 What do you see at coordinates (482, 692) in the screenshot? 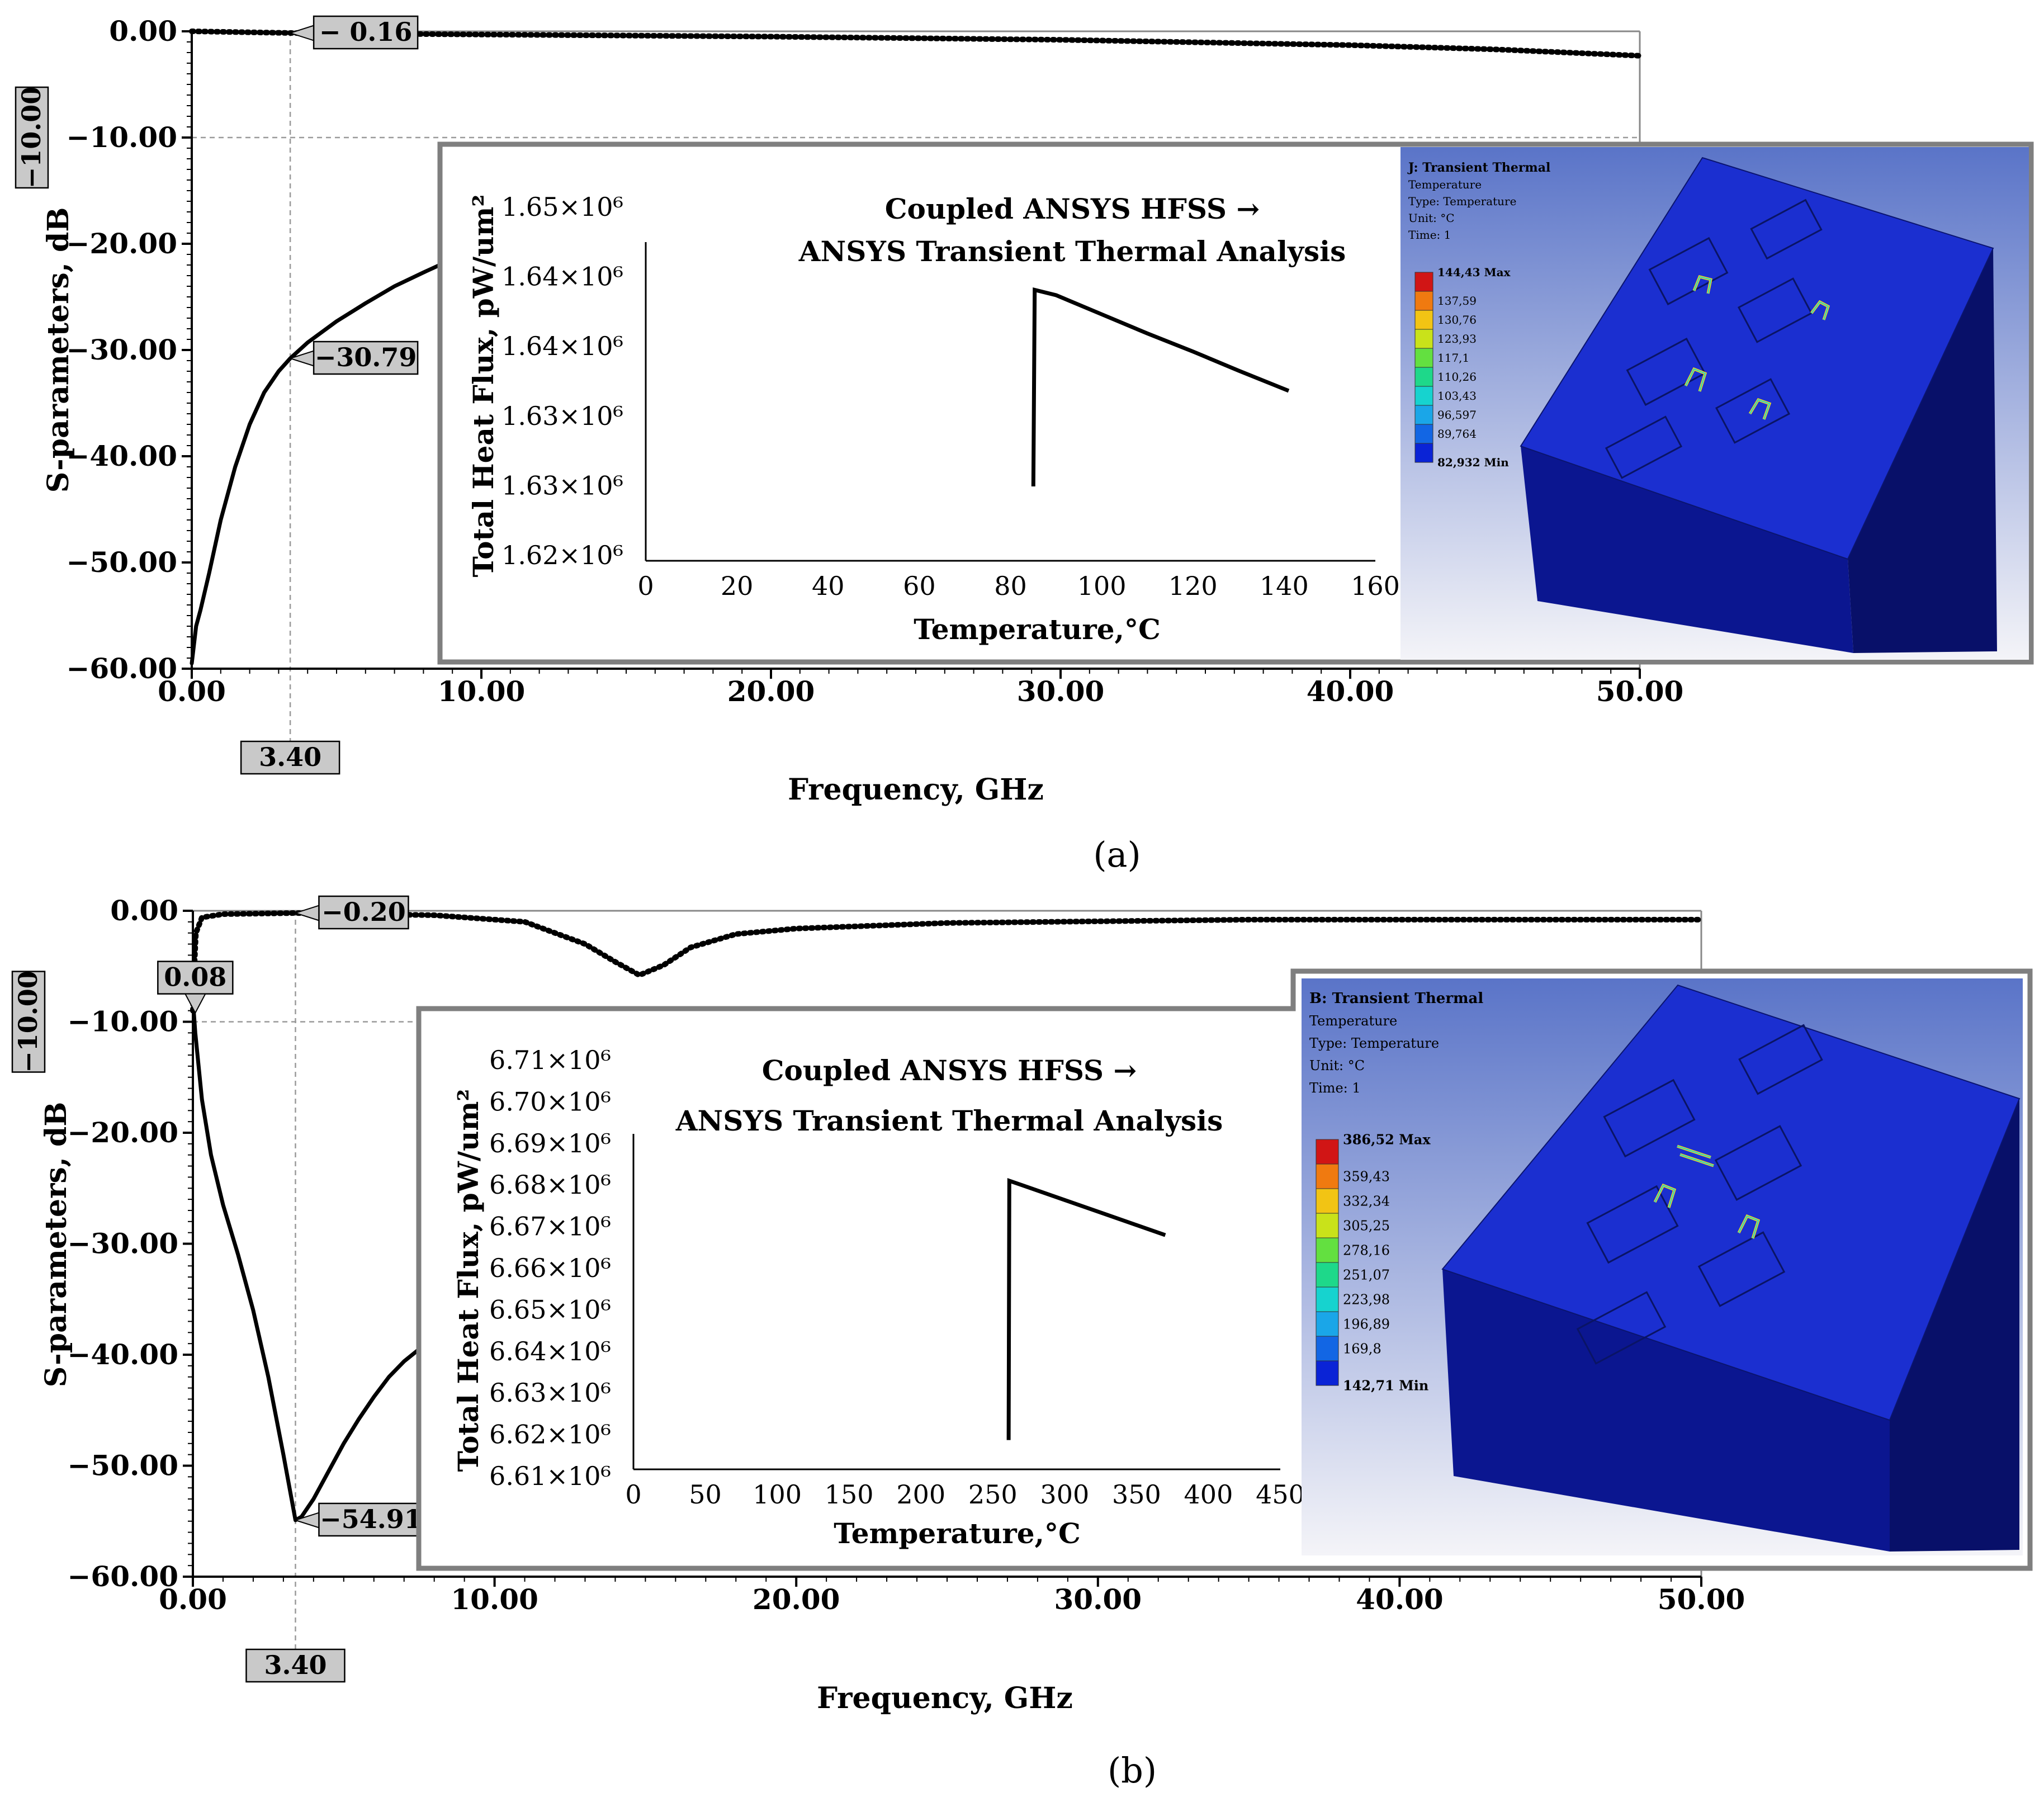
I see `x-tick-label: 10.00` at bounding box center [482, 692].